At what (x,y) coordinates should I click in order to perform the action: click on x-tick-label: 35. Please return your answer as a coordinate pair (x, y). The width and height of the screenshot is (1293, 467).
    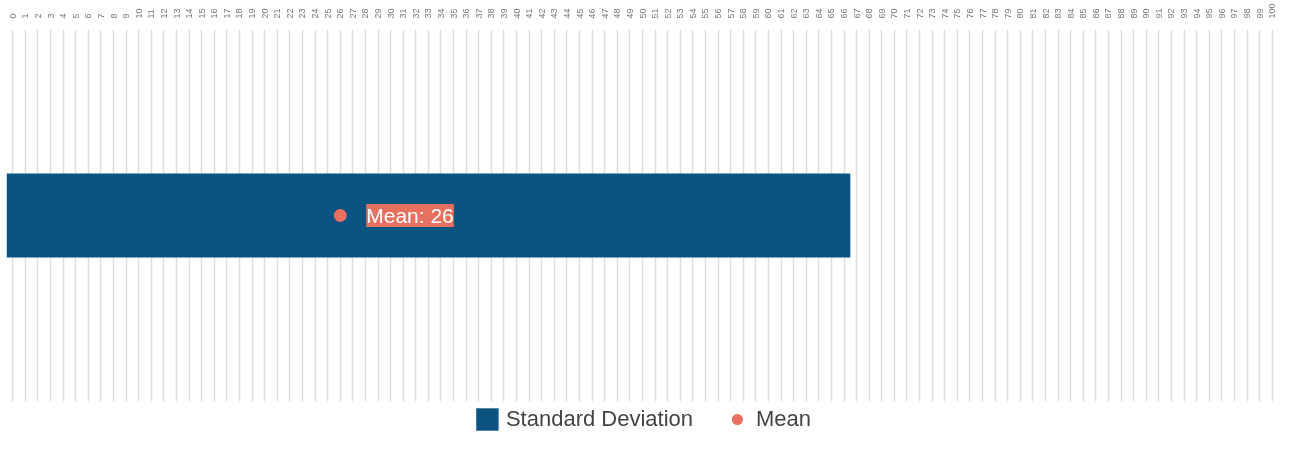
    Looking at the image, I should click on (453, 13).